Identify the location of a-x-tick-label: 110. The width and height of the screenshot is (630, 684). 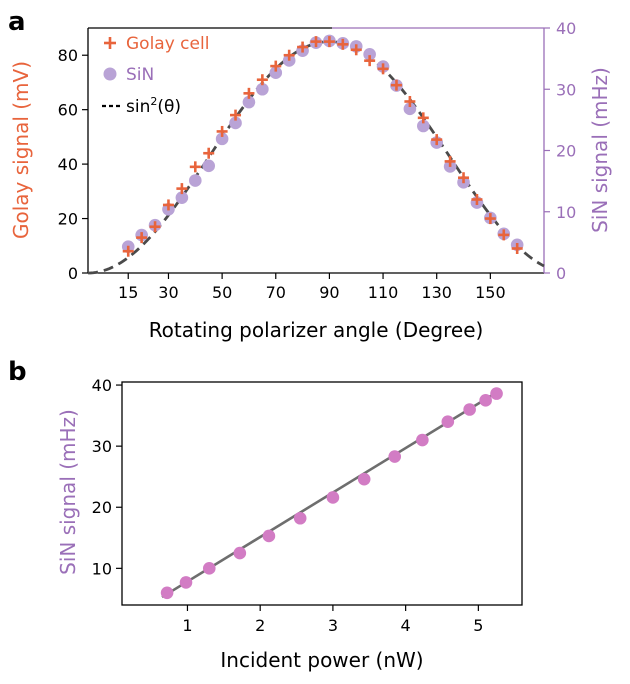
(383, 292).